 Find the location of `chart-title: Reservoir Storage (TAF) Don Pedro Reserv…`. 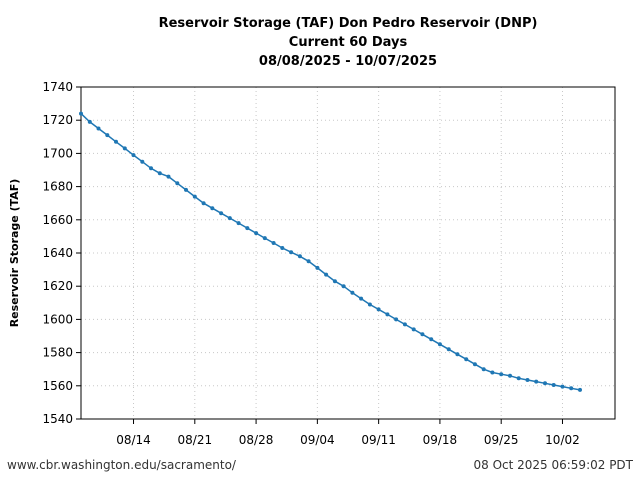

chart-title: Reservoir Storage (TAF) Don Pedro Reserv… is located at coordinates (348, 23).